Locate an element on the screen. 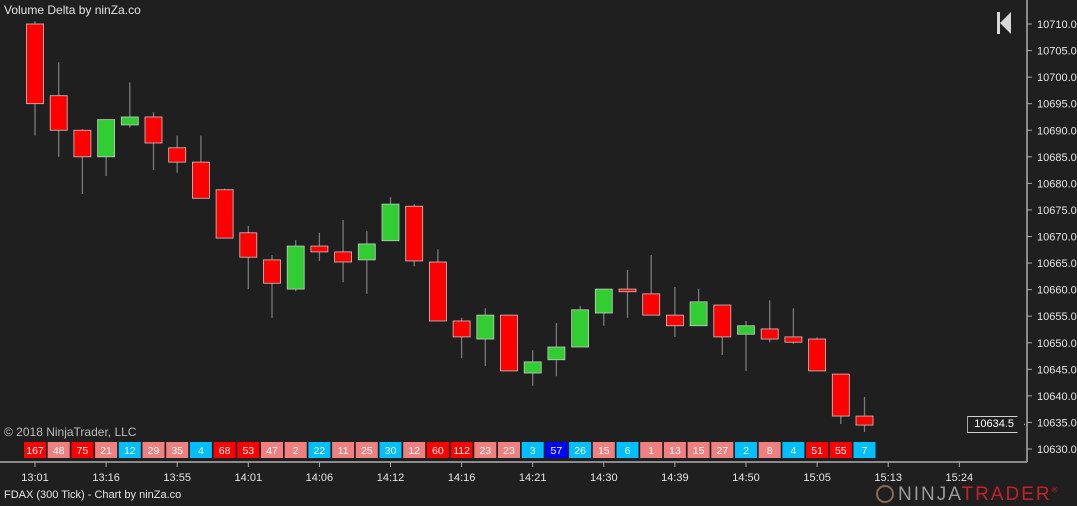  volume-delta-value: 26 is located at coordinates (580, 451).